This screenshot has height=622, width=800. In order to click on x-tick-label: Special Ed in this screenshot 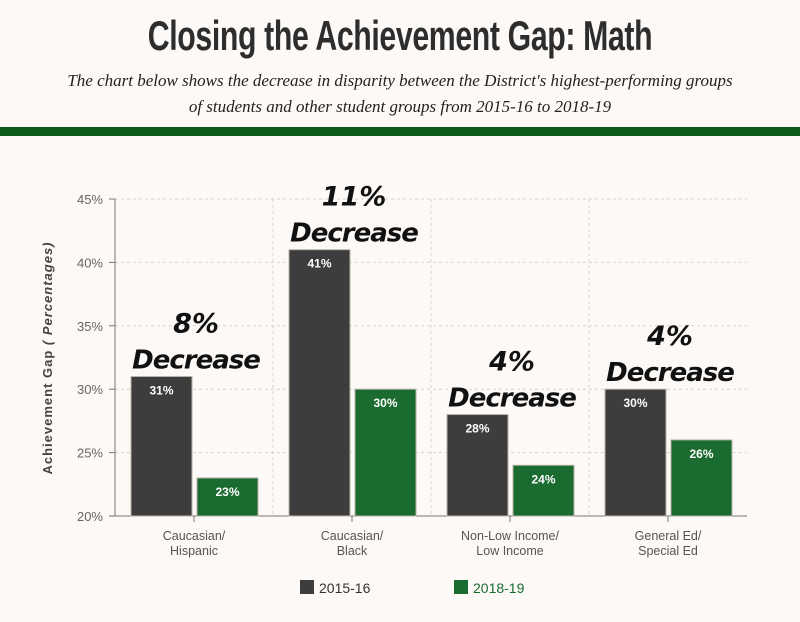, I will do `click(668, 551)`.